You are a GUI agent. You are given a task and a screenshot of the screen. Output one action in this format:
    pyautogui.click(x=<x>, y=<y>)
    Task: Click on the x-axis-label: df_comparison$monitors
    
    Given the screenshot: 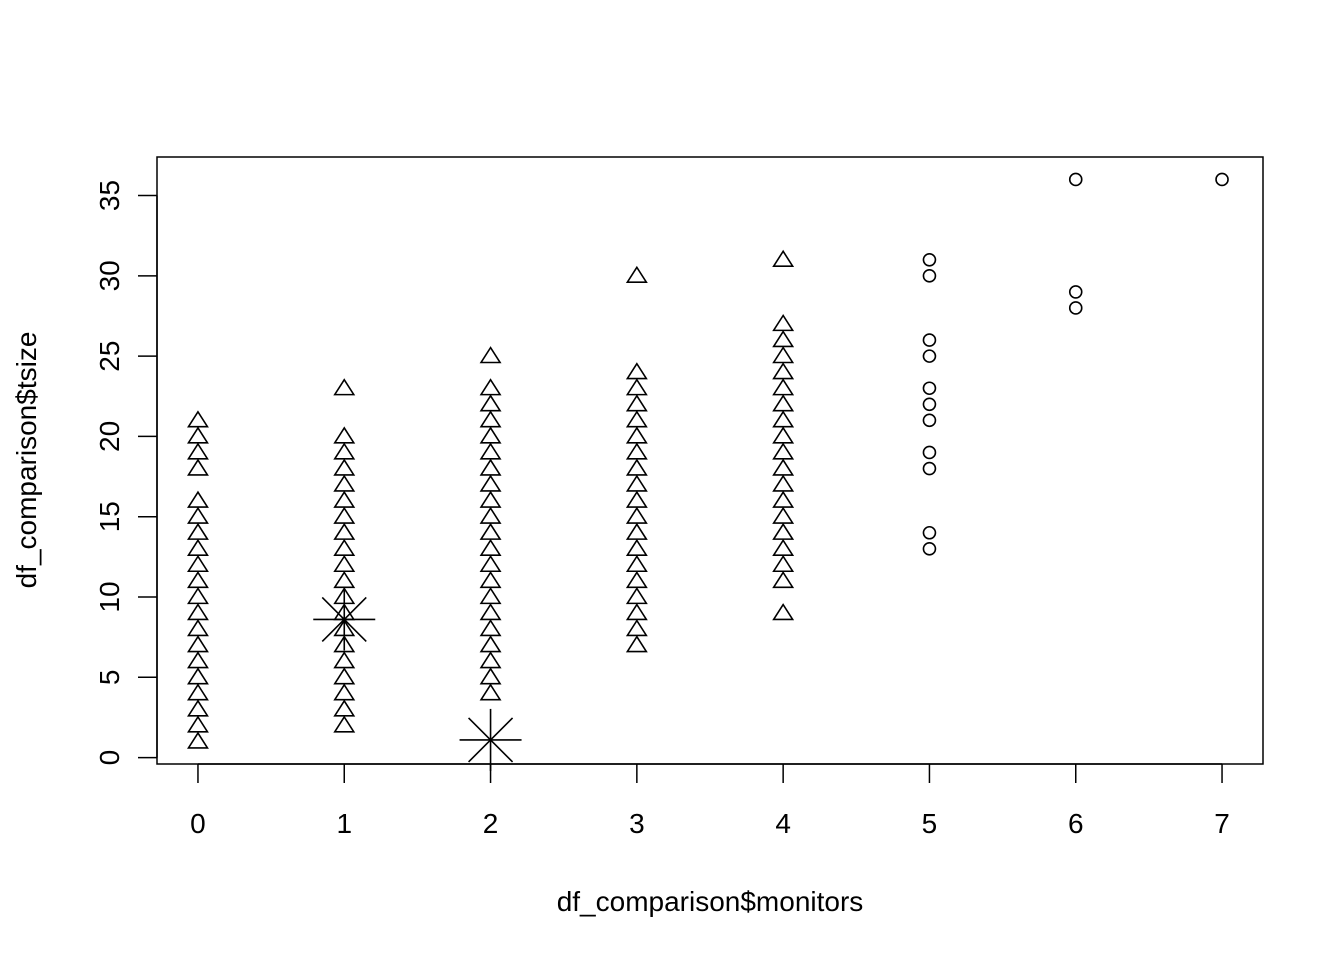 What is the action you would take?
    pyautogui.click(x=710, y=901)
    